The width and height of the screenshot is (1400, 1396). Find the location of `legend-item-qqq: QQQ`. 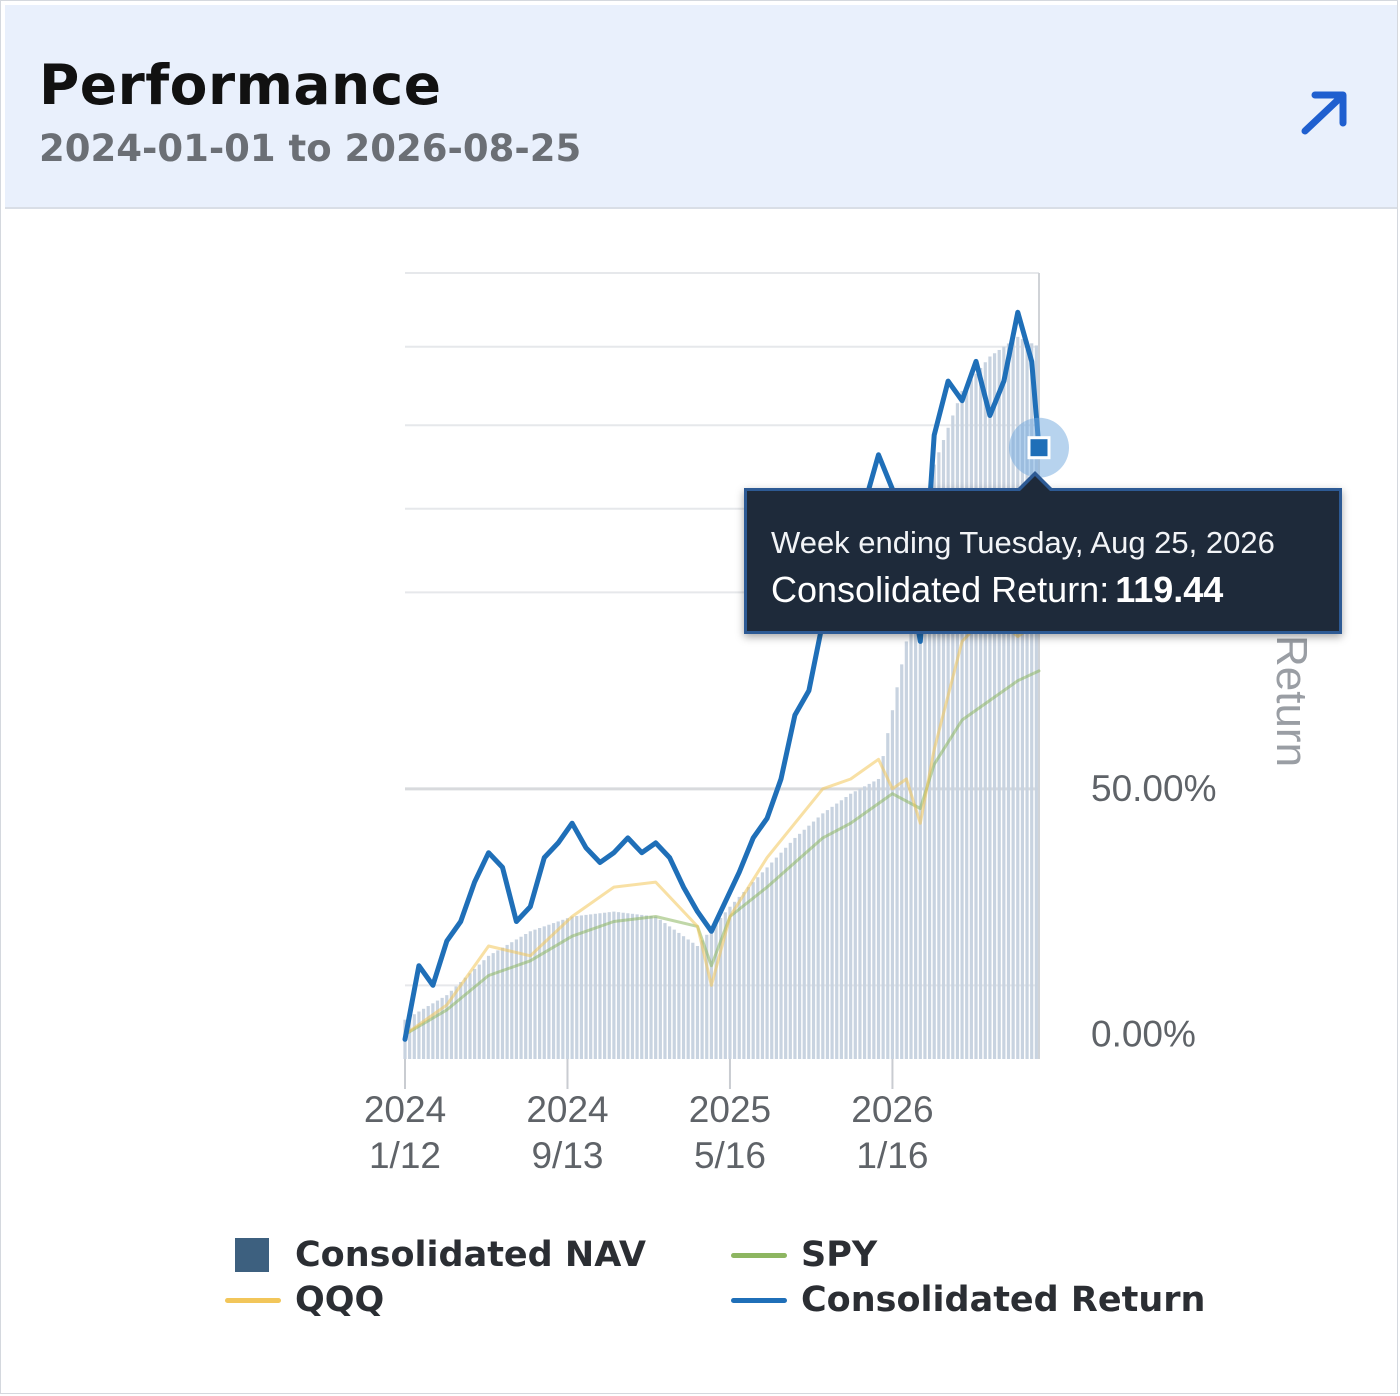

legend-item-qqq: QQQ is located at coordinates (304, 1300).